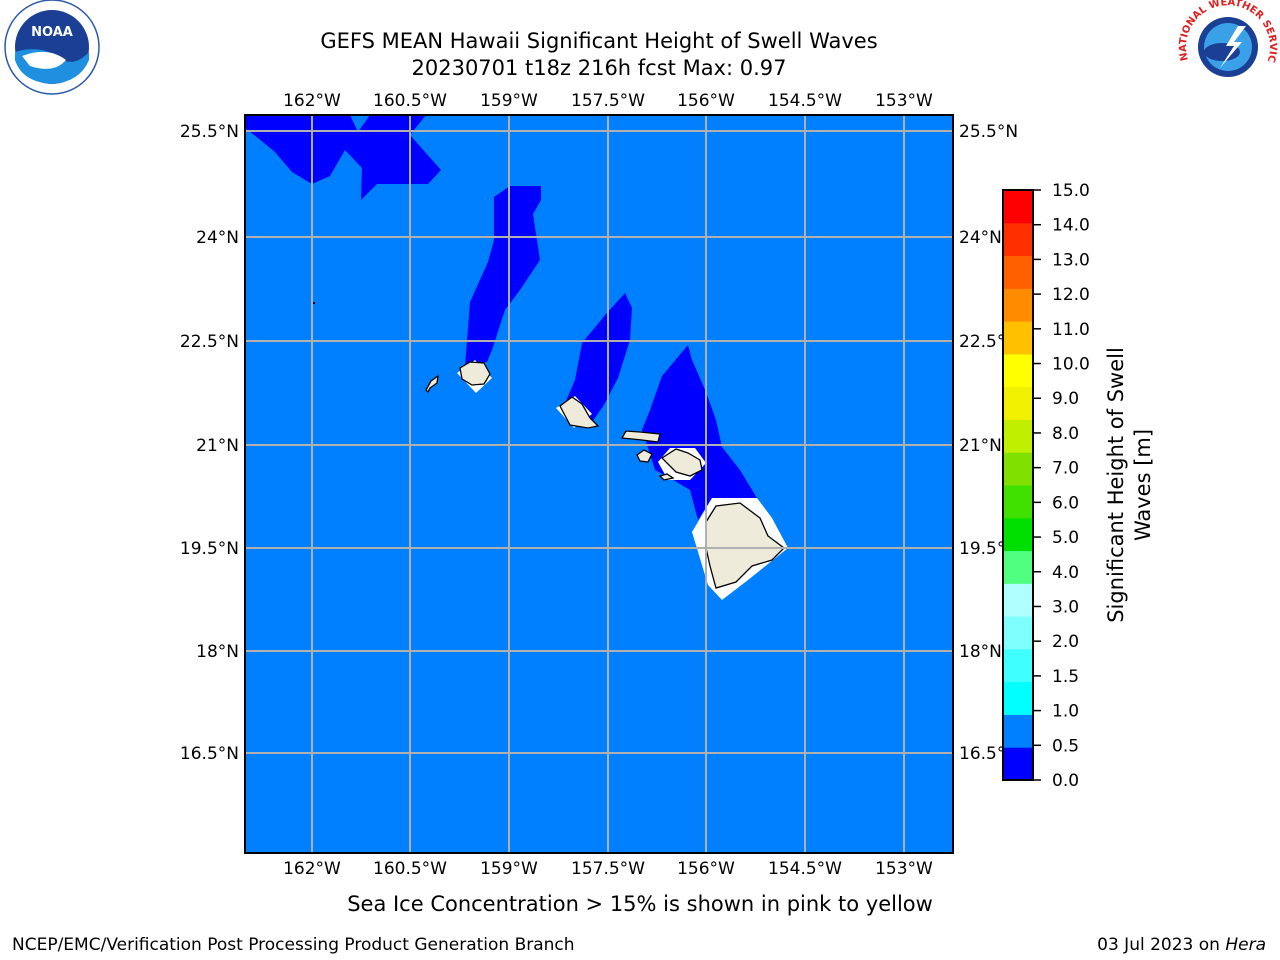 The image size is (1280, 960). What do you see at coordinates (1065, 399) in the screenshot?
I see `colorbar-tick-label: 9.0` at bounding box center [1065, 399].